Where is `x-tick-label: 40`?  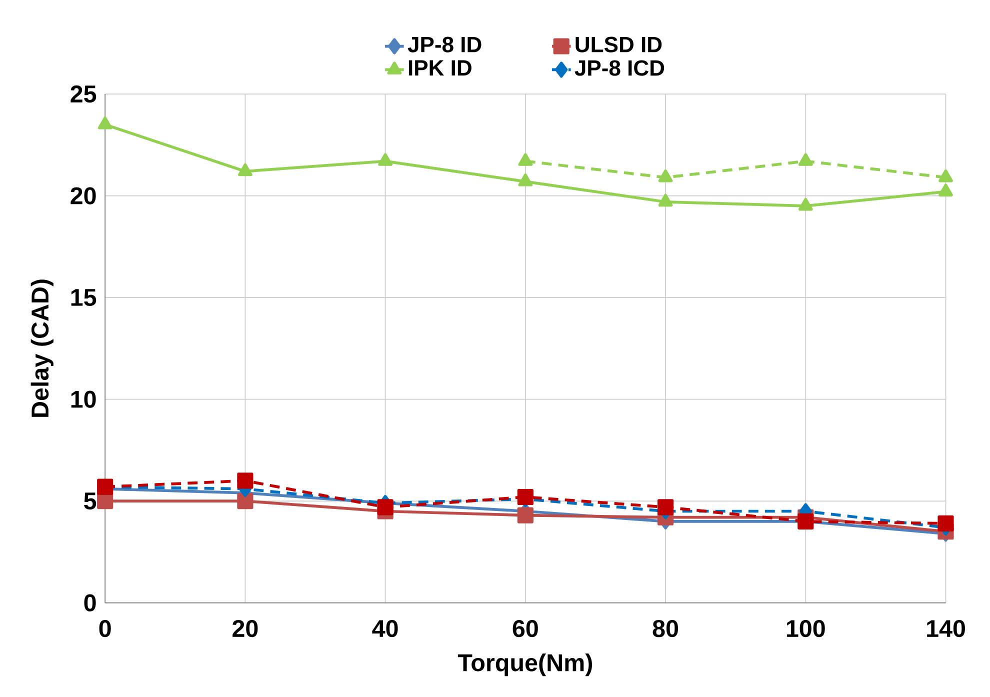
x-tick-label: 40 is located at coordinates (385, 629).